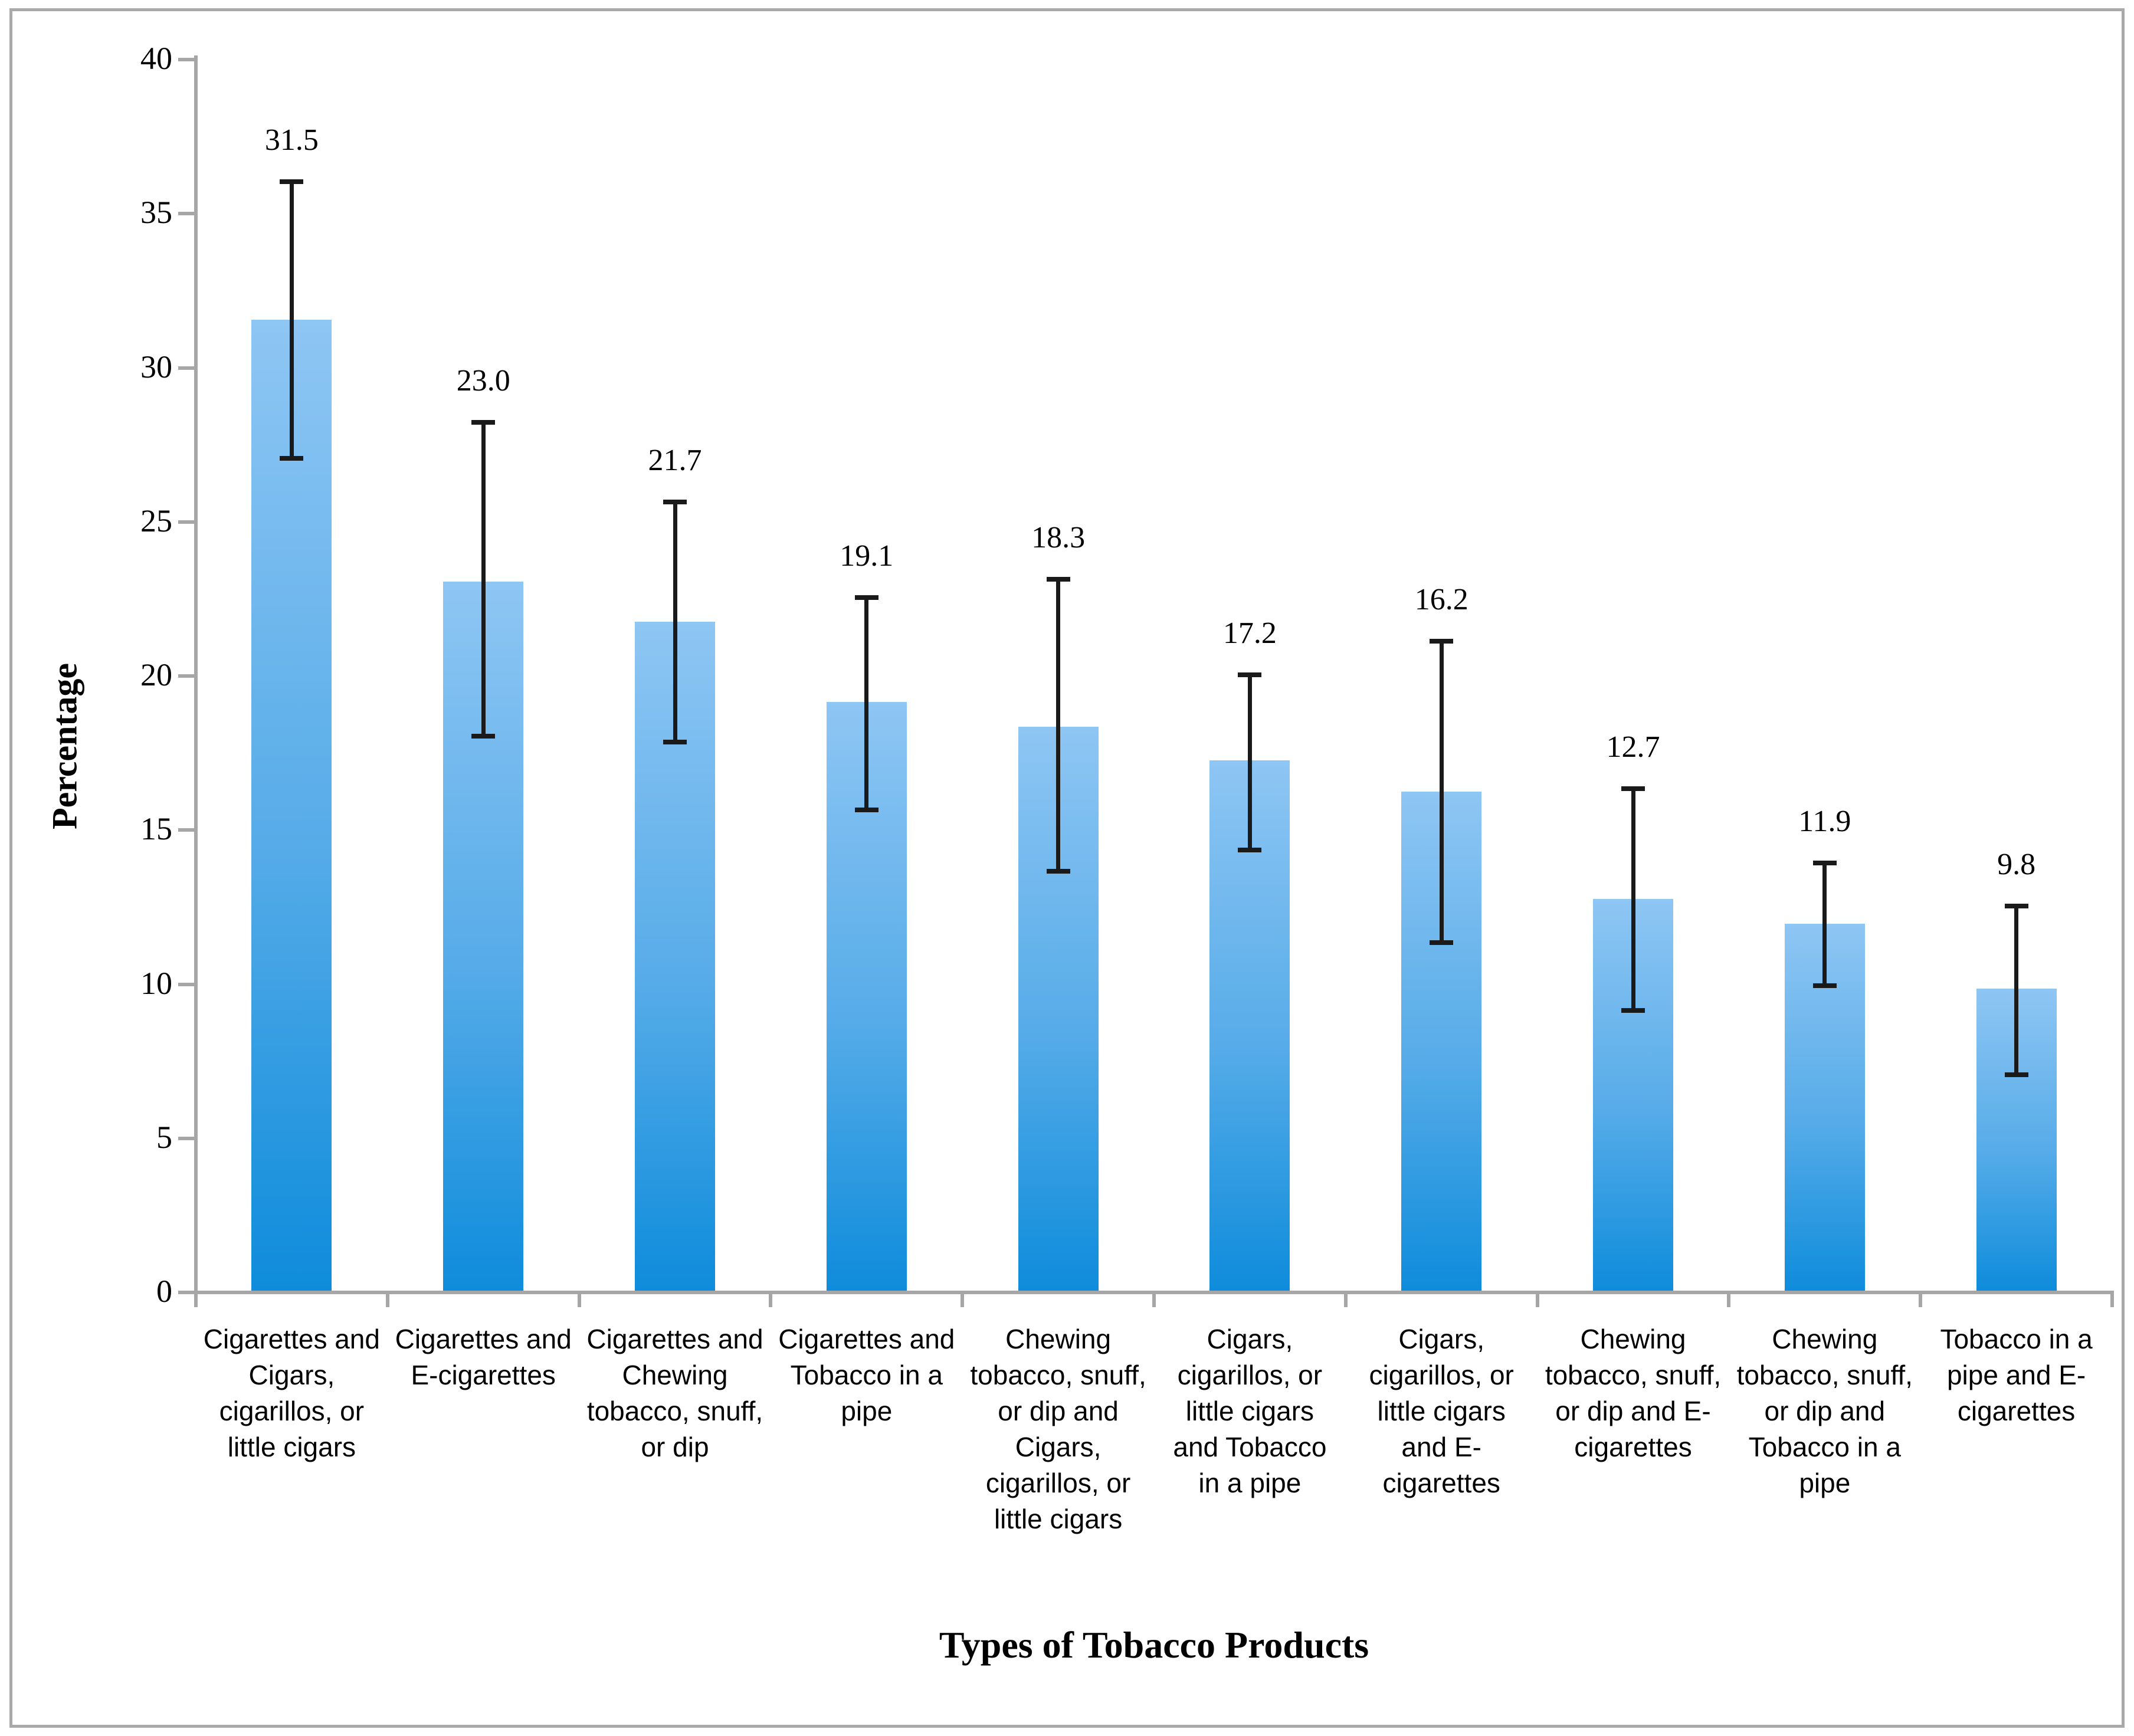  Describe the element at coordinates (2017, 864) in the screenshot. I see `data-label: 9.8` at that location.